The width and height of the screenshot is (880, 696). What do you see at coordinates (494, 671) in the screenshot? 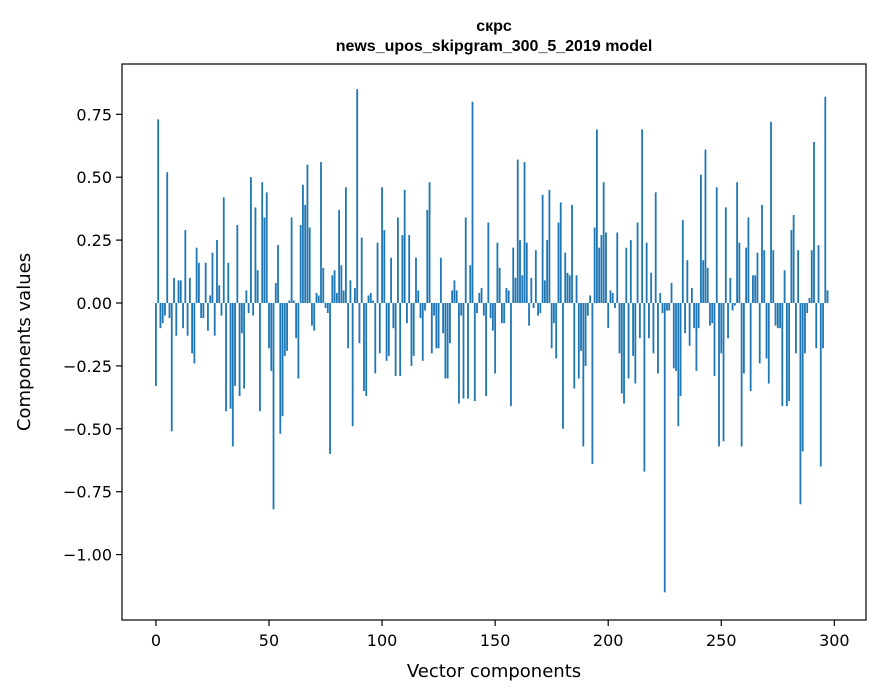
I see `x-axis-label: Vector components` at bounding box center [494, 671].